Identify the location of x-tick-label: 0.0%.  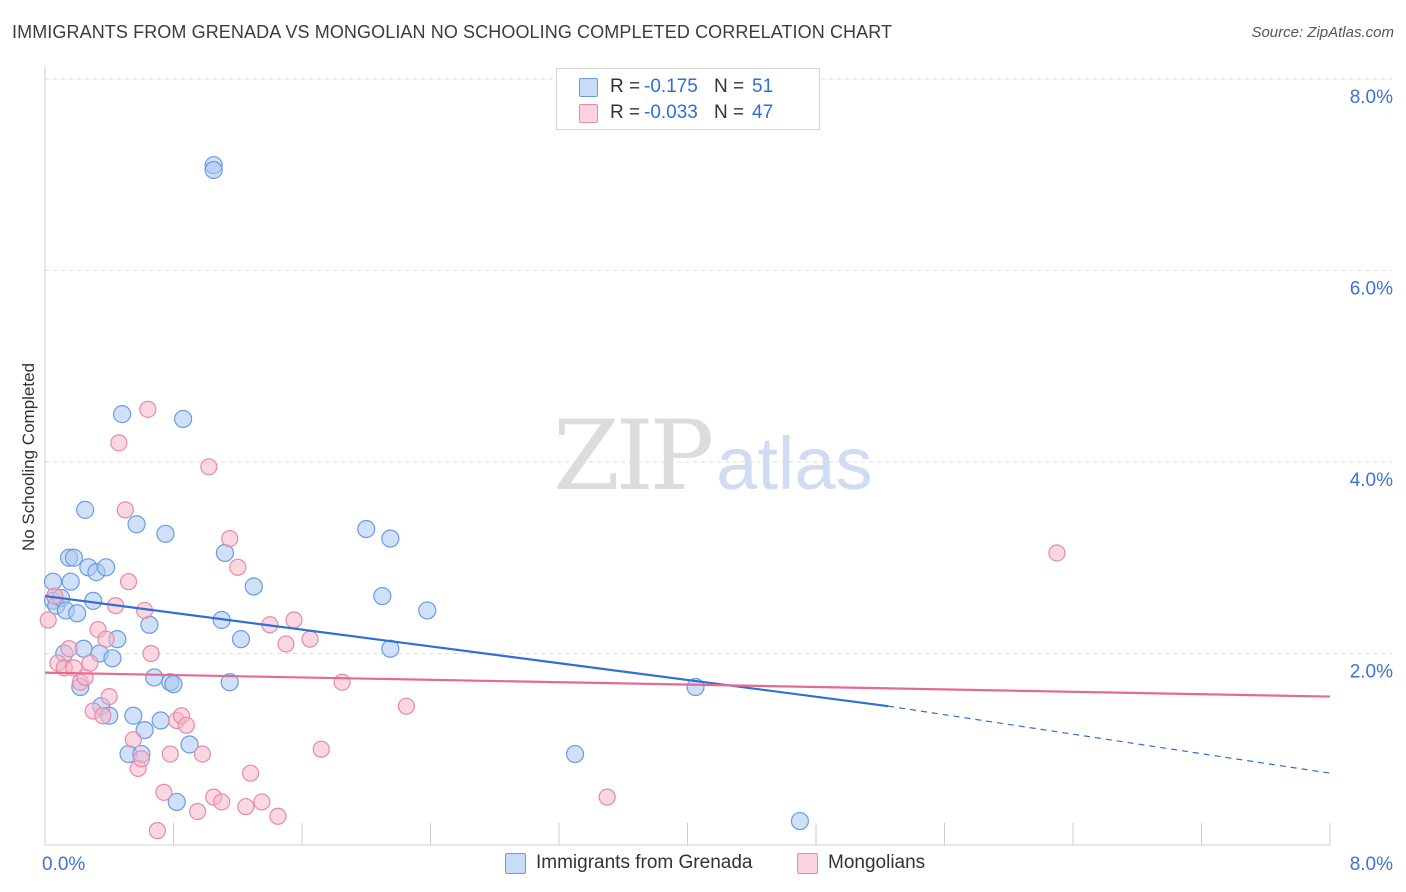
(63, 864).